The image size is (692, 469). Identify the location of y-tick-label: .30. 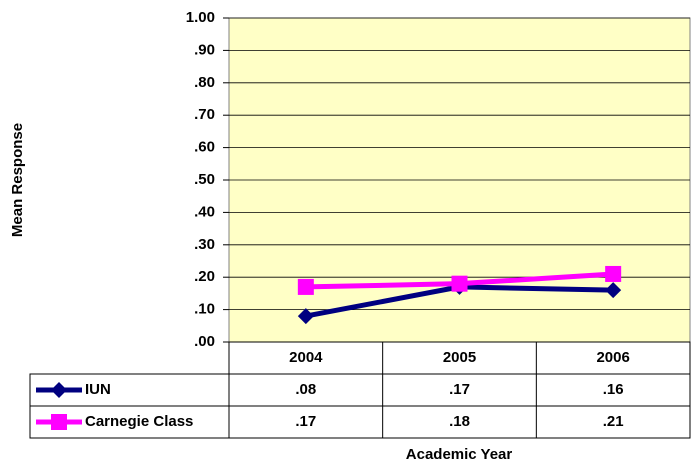
(204, 244).